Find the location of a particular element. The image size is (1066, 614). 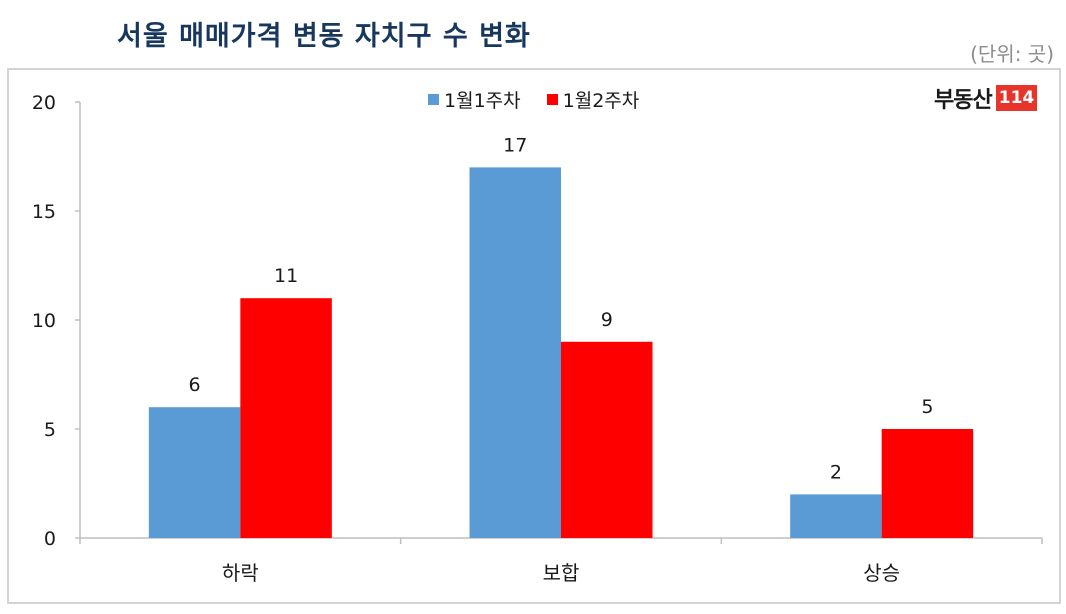

bar-value-label: 6 is located at coordinates (195, 385).